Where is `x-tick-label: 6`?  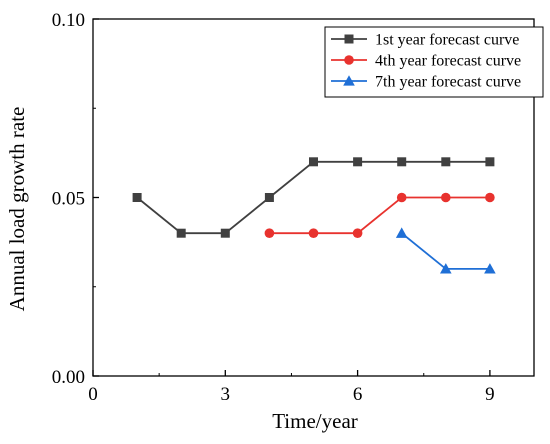
x-tick-label: 6 is located at coordinates (358, 394).